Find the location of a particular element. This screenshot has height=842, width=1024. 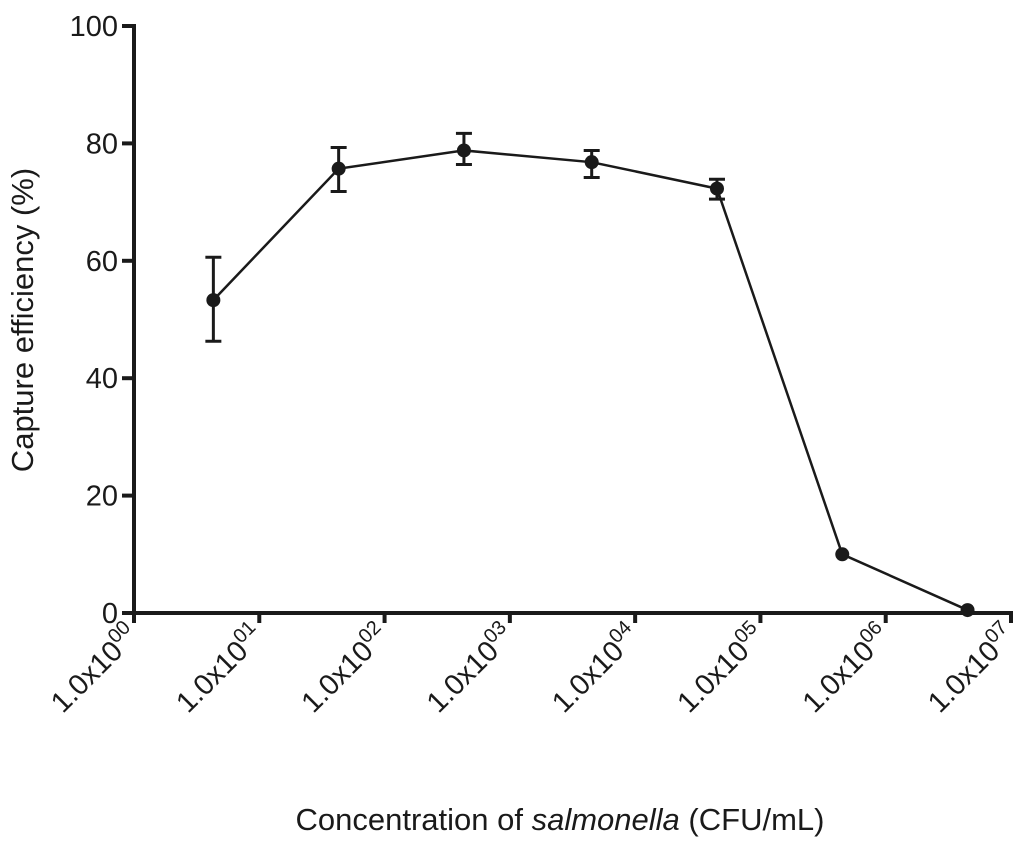

x-tick-label: 1.0x1006 is located at coordinates (845, 667).